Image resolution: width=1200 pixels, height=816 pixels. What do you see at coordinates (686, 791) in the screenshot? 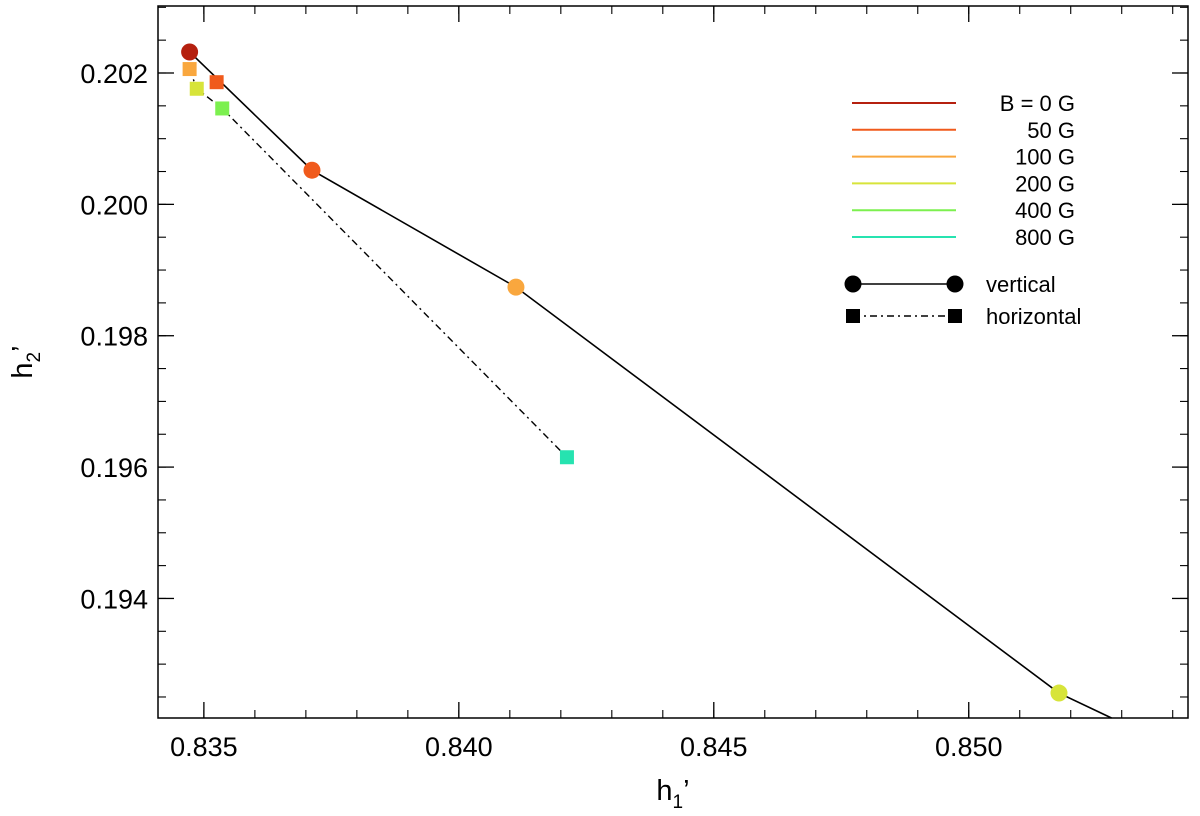
I see `x-axis-label-prime: ’` at bounding box center [686, 791].